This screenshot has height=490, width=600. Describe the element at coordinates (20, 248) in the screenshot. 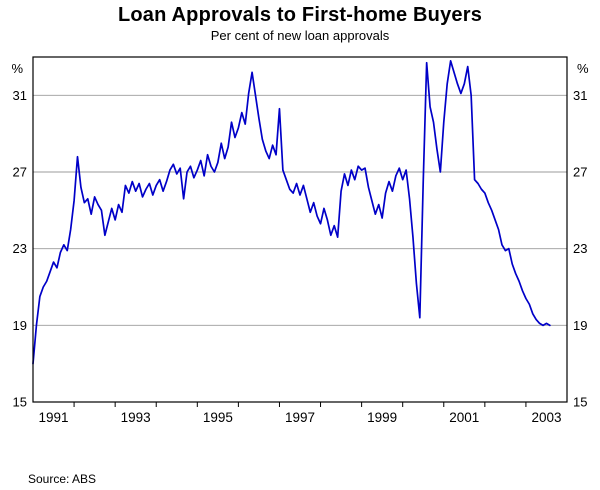

I see `y-axis-label-left: 23` at that location.